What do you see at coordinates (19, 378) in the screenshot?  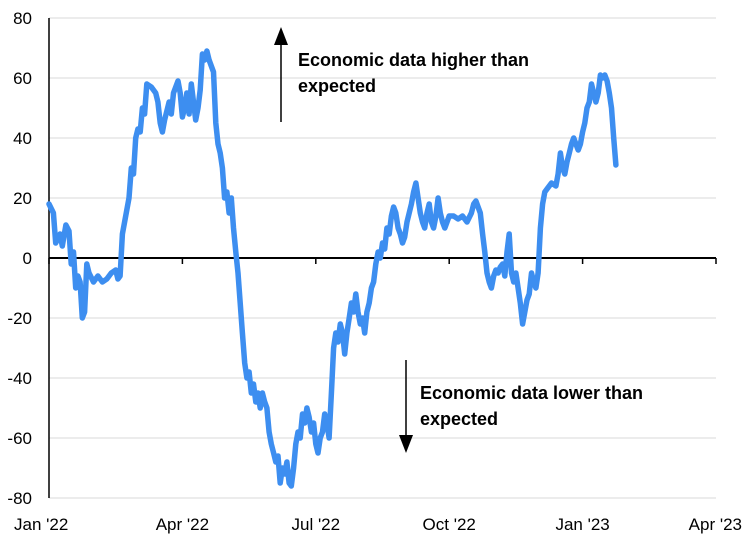 I see `y-tick-label: -40` at bounding box center [19, 378].